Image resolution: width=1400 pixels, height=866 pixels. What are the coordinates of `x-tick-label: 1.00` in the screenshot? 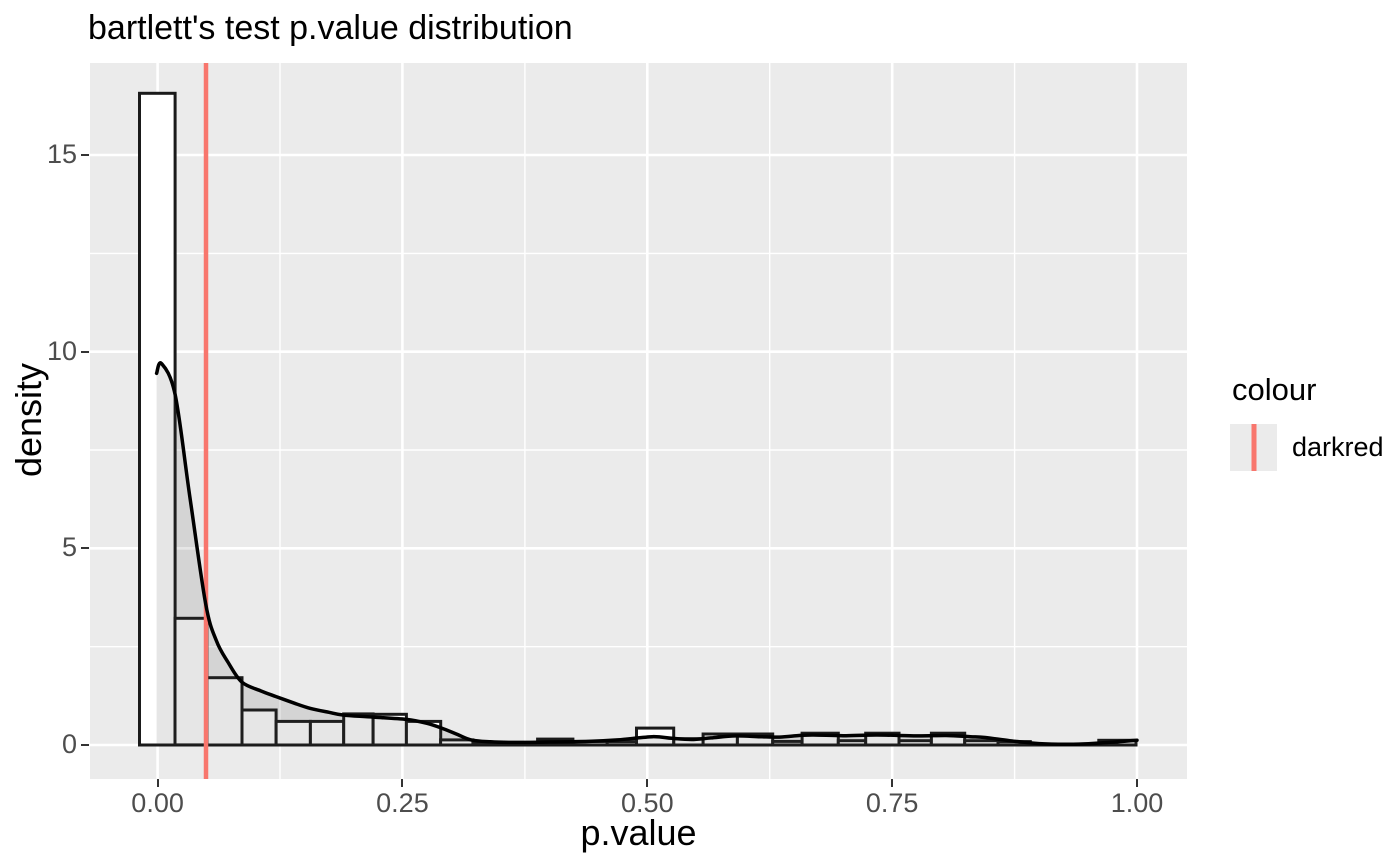 It's located at (1137, 803).